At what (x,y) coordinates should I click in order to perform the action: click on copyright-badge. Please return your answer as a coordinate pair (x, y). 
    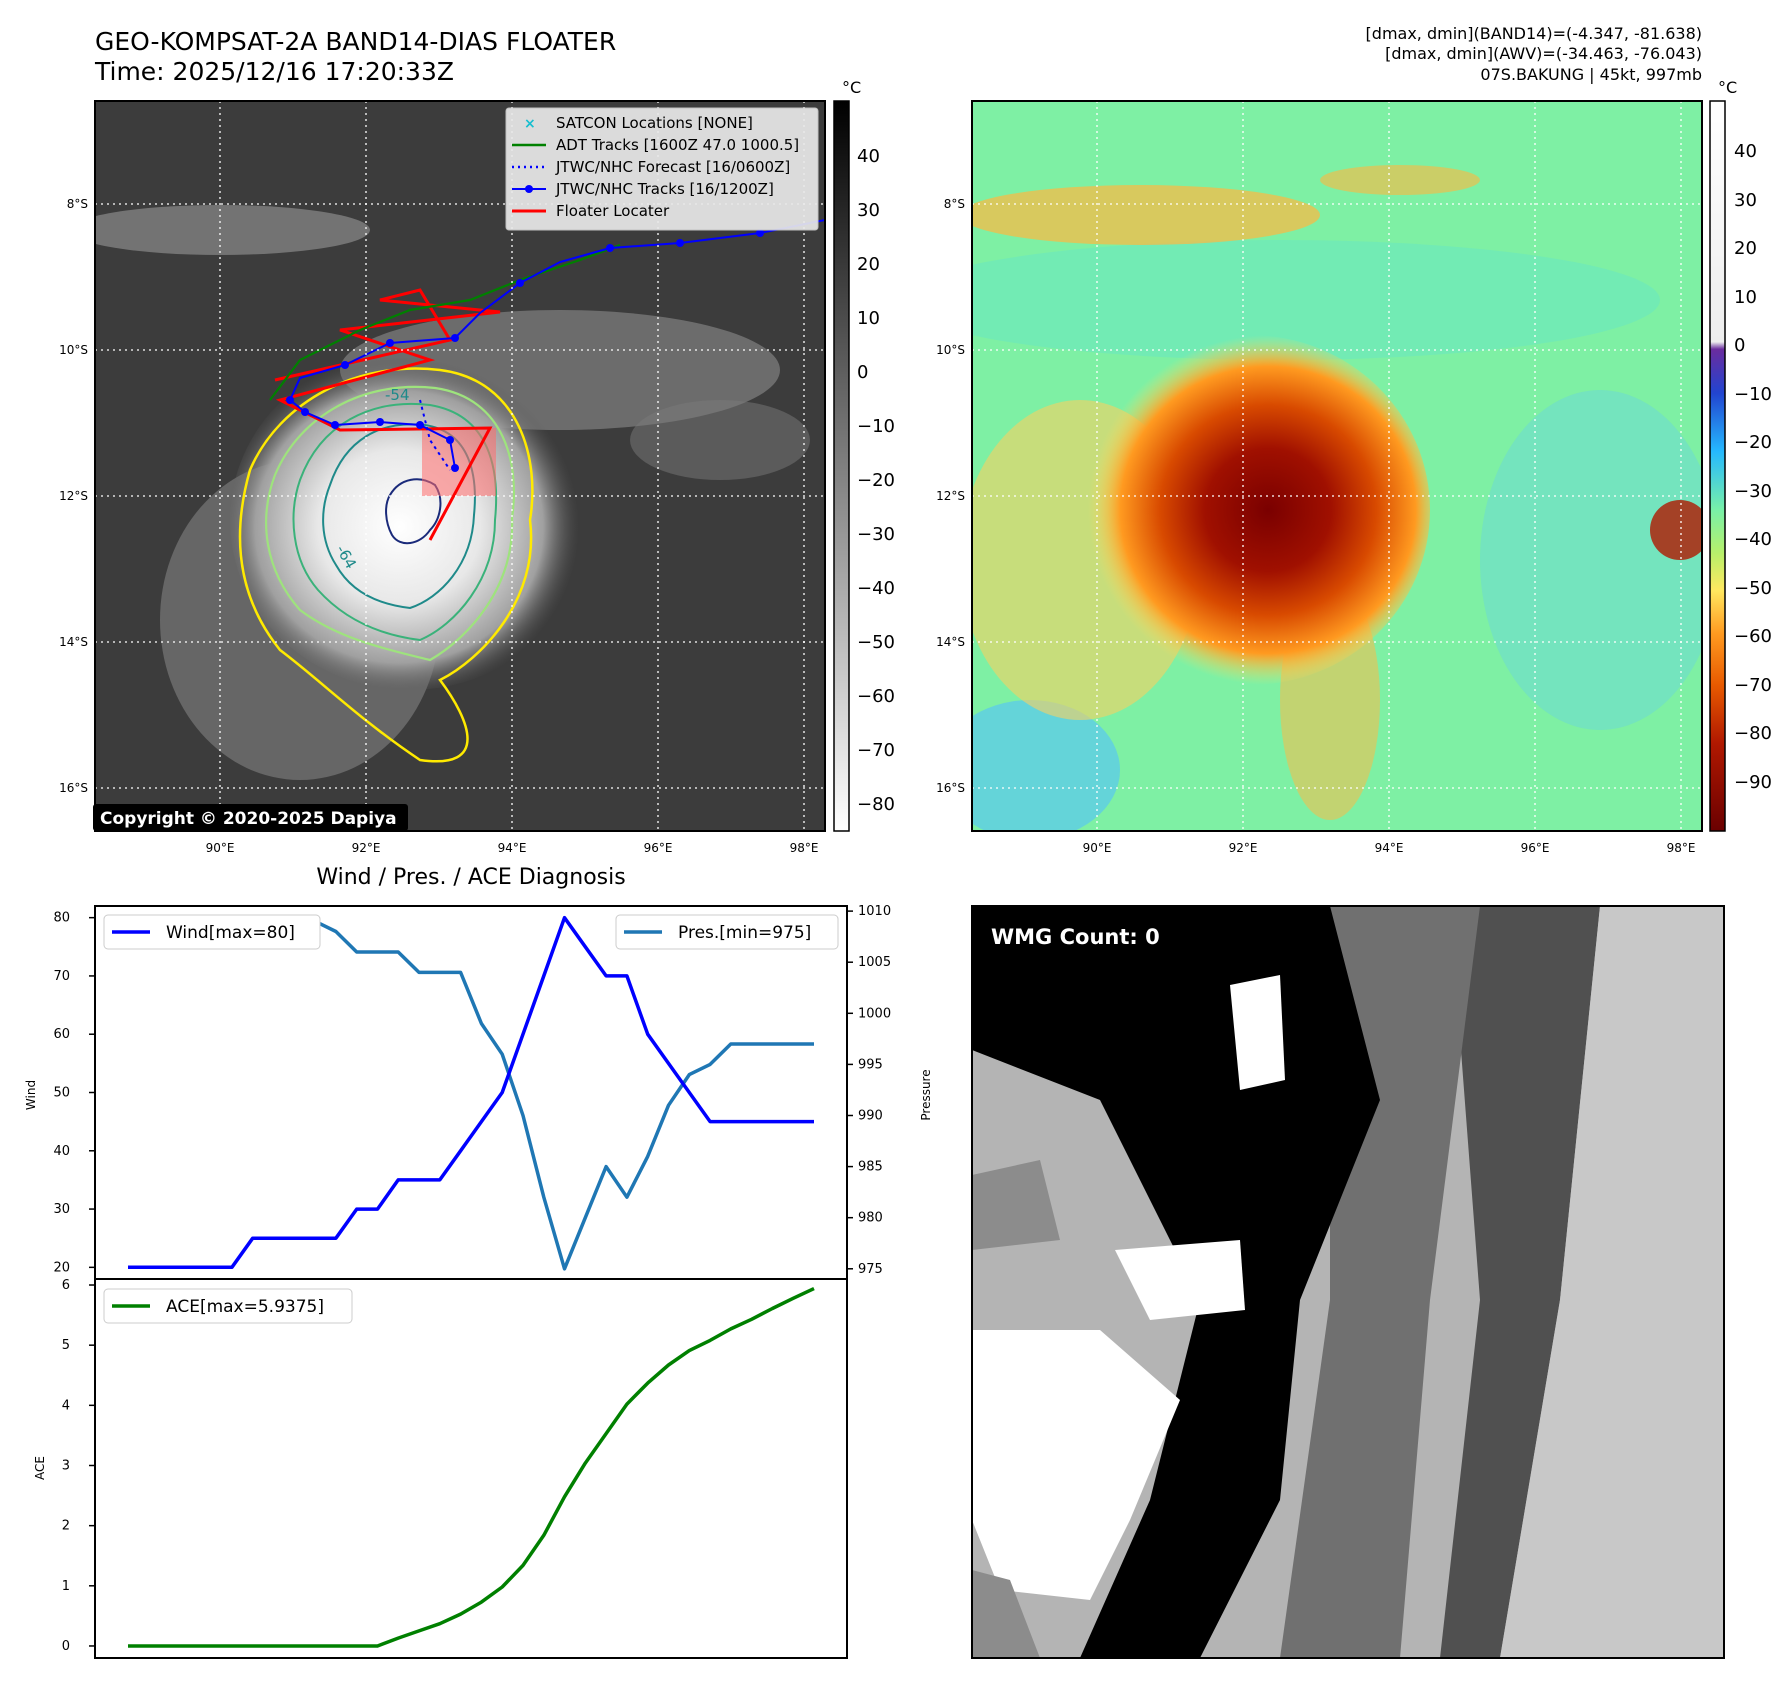
    Looking at the image, I should click on (250, 817).